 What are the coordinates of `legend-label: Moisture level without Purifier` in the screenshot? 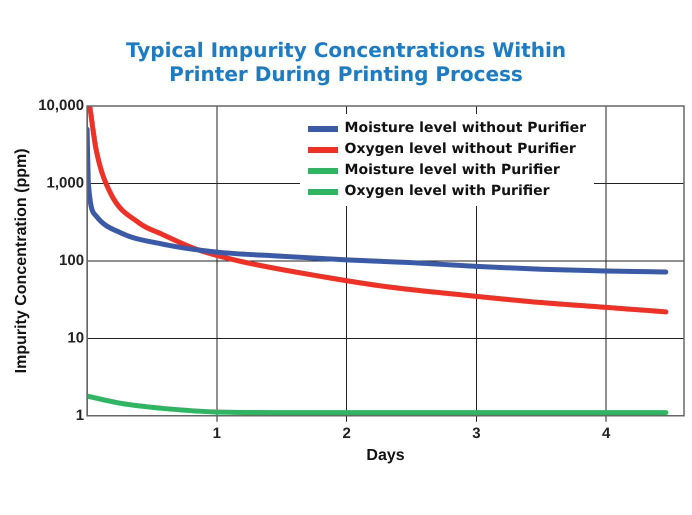 It's located at (465, 128).